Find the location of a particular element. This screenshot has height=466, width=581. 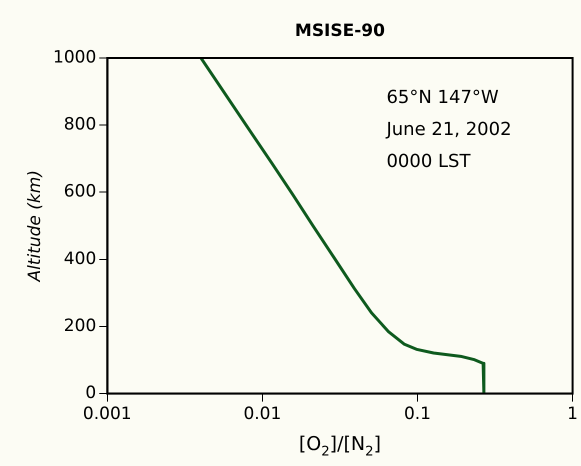

y-tick-label: 200 is located at coordinates (80, 326).